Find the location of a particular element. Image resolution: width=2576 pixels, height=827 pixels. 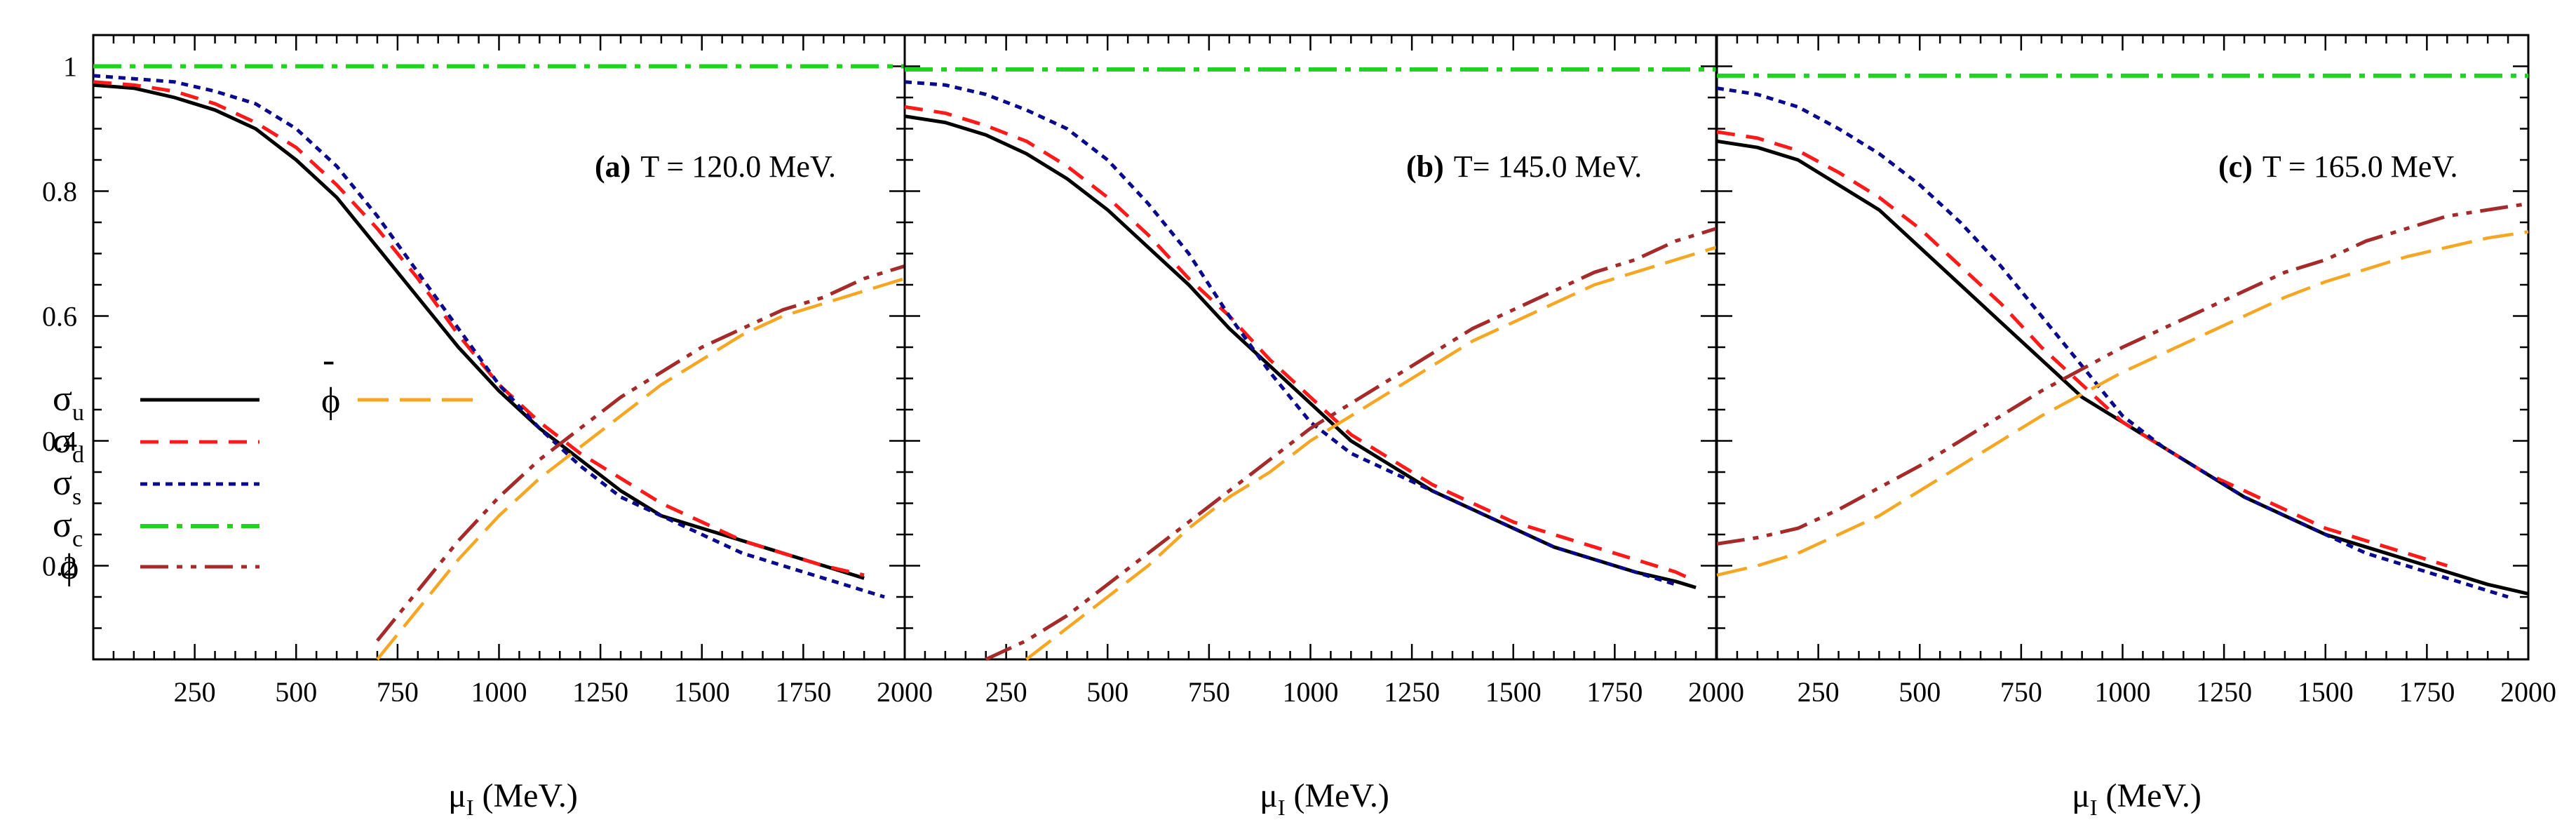

legend-phi-symbol: ϕ is located at coordinates (69, 567).